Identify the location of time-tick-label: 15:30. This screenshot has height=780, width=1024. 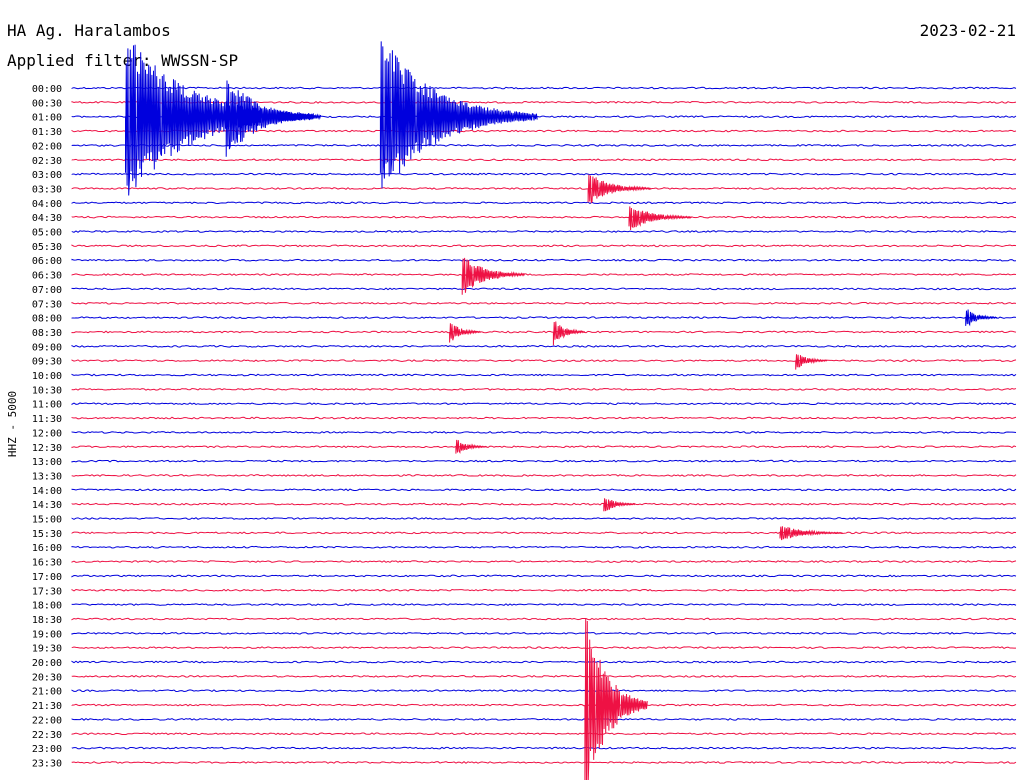
(47, 534).